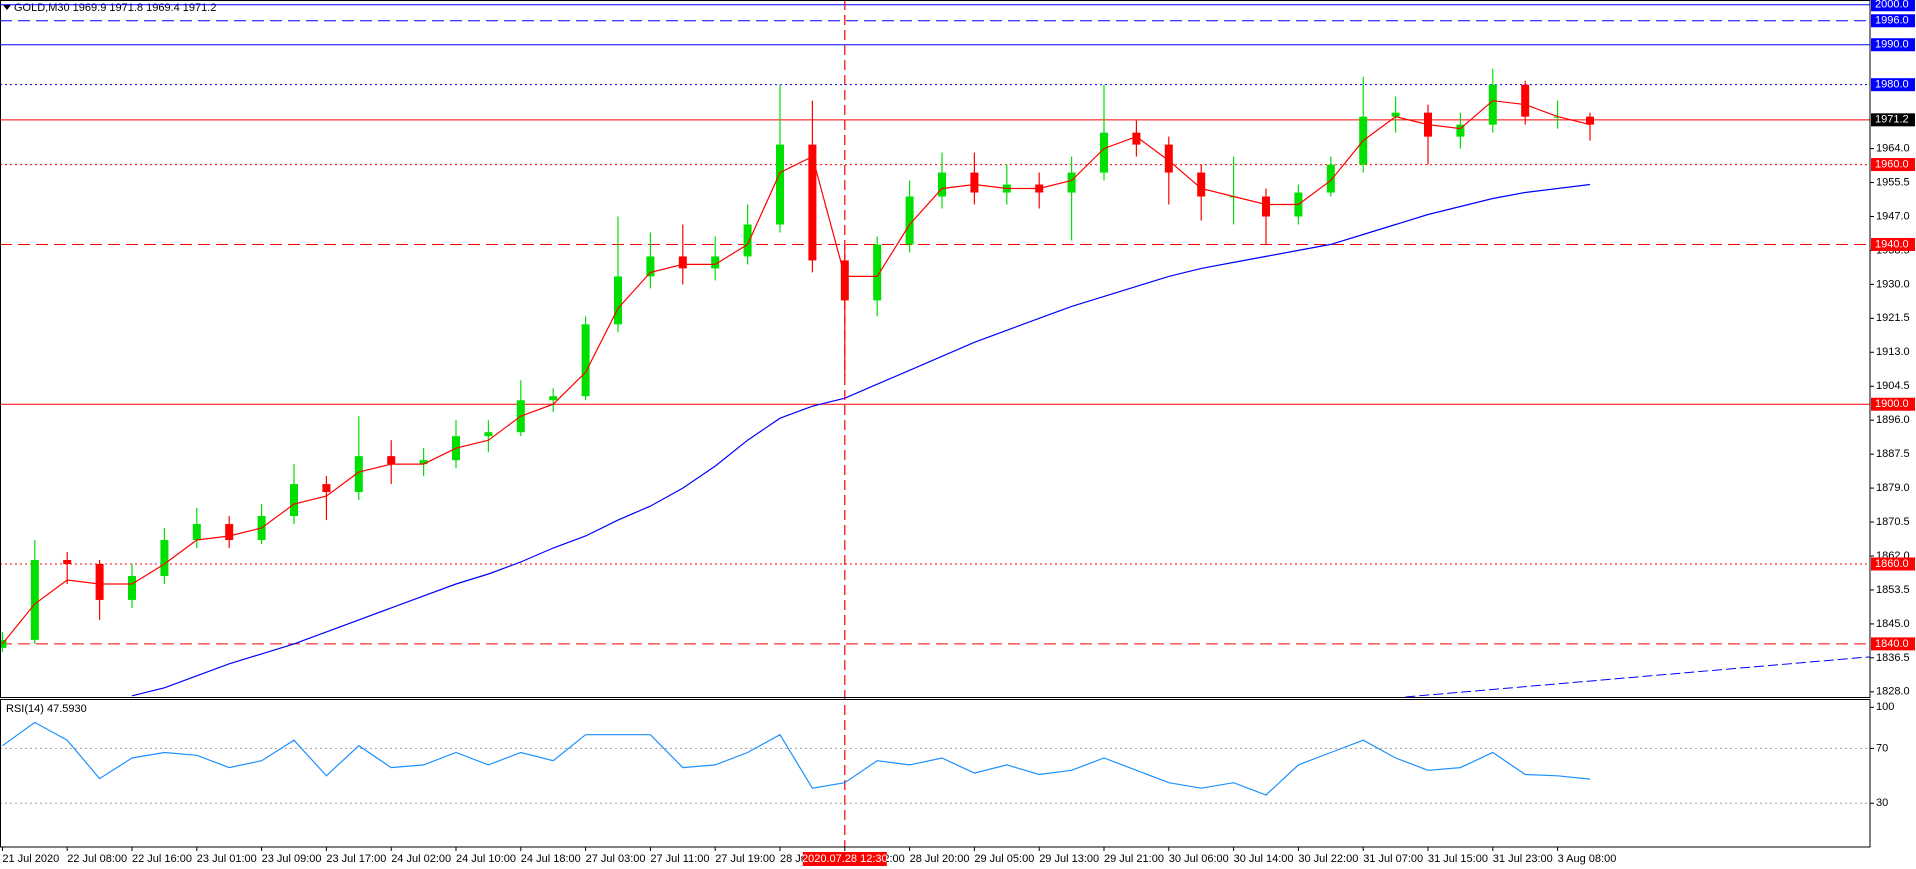 This screenshot has width=1916, height=869. I want to click on price-level-label: 1996.0, so click(1892, 21).